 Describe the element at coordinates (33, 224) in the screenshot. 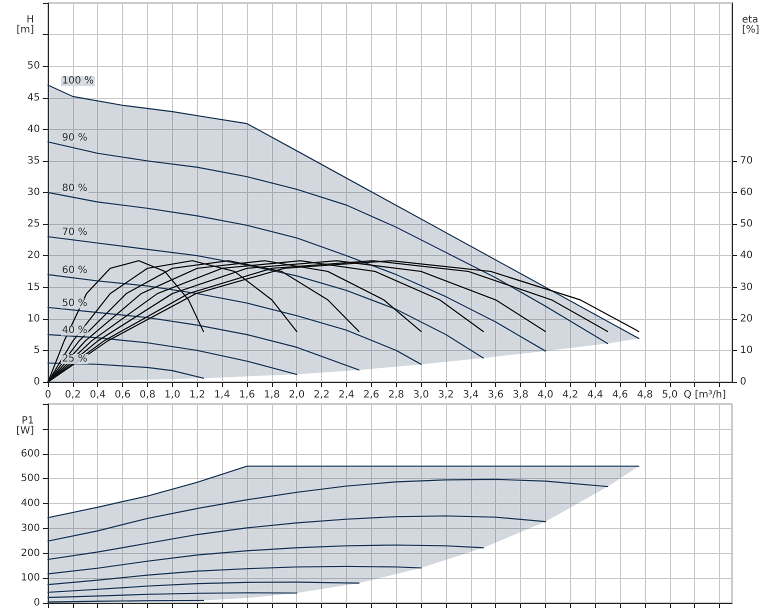

I see `y-tick-label: 25` at that location.